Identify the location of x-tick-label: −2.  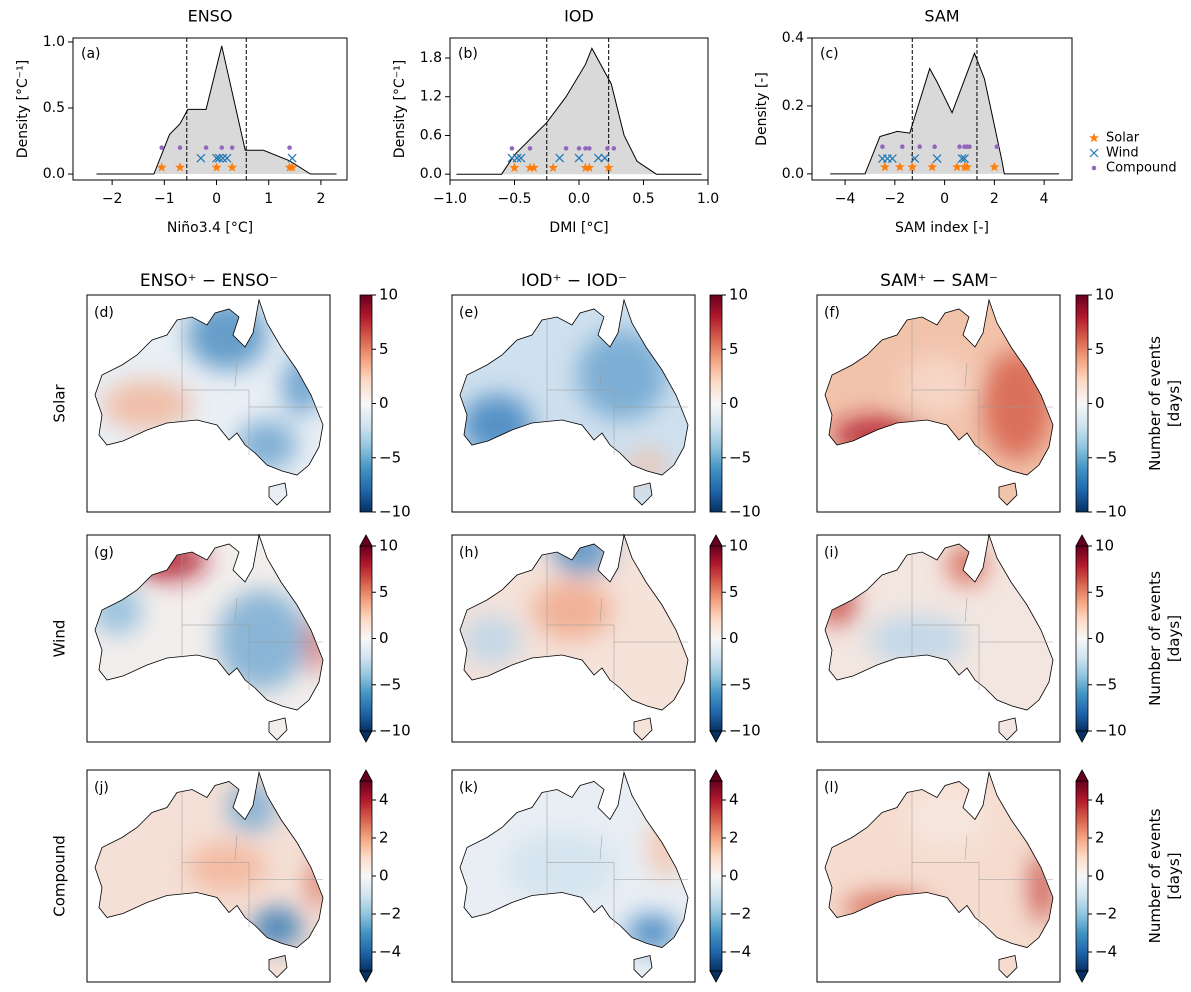
(112, 199).